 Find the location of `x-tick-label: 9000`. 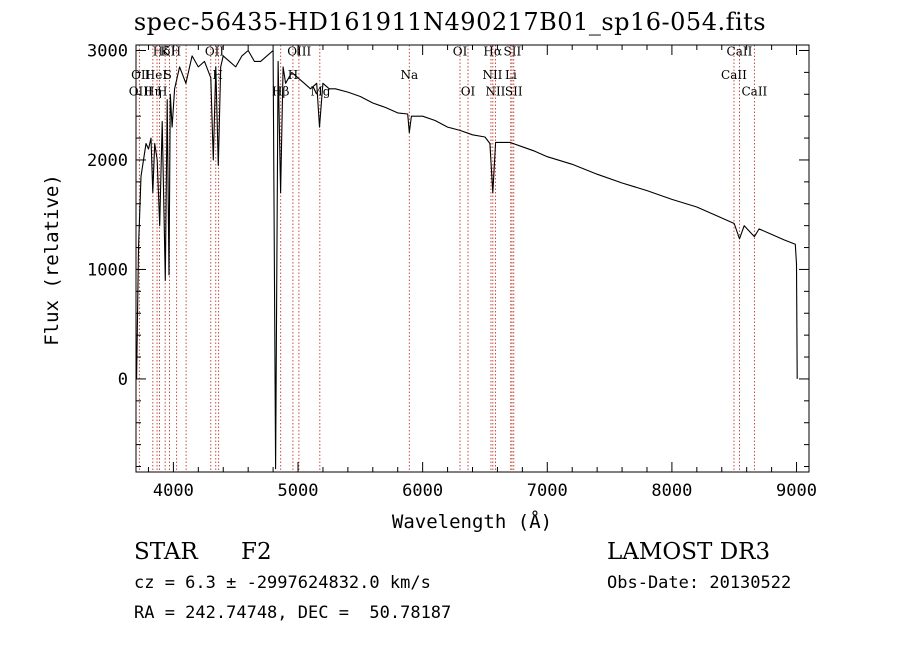

x-tick-label: 9000 is located at coordinates (796, 491).